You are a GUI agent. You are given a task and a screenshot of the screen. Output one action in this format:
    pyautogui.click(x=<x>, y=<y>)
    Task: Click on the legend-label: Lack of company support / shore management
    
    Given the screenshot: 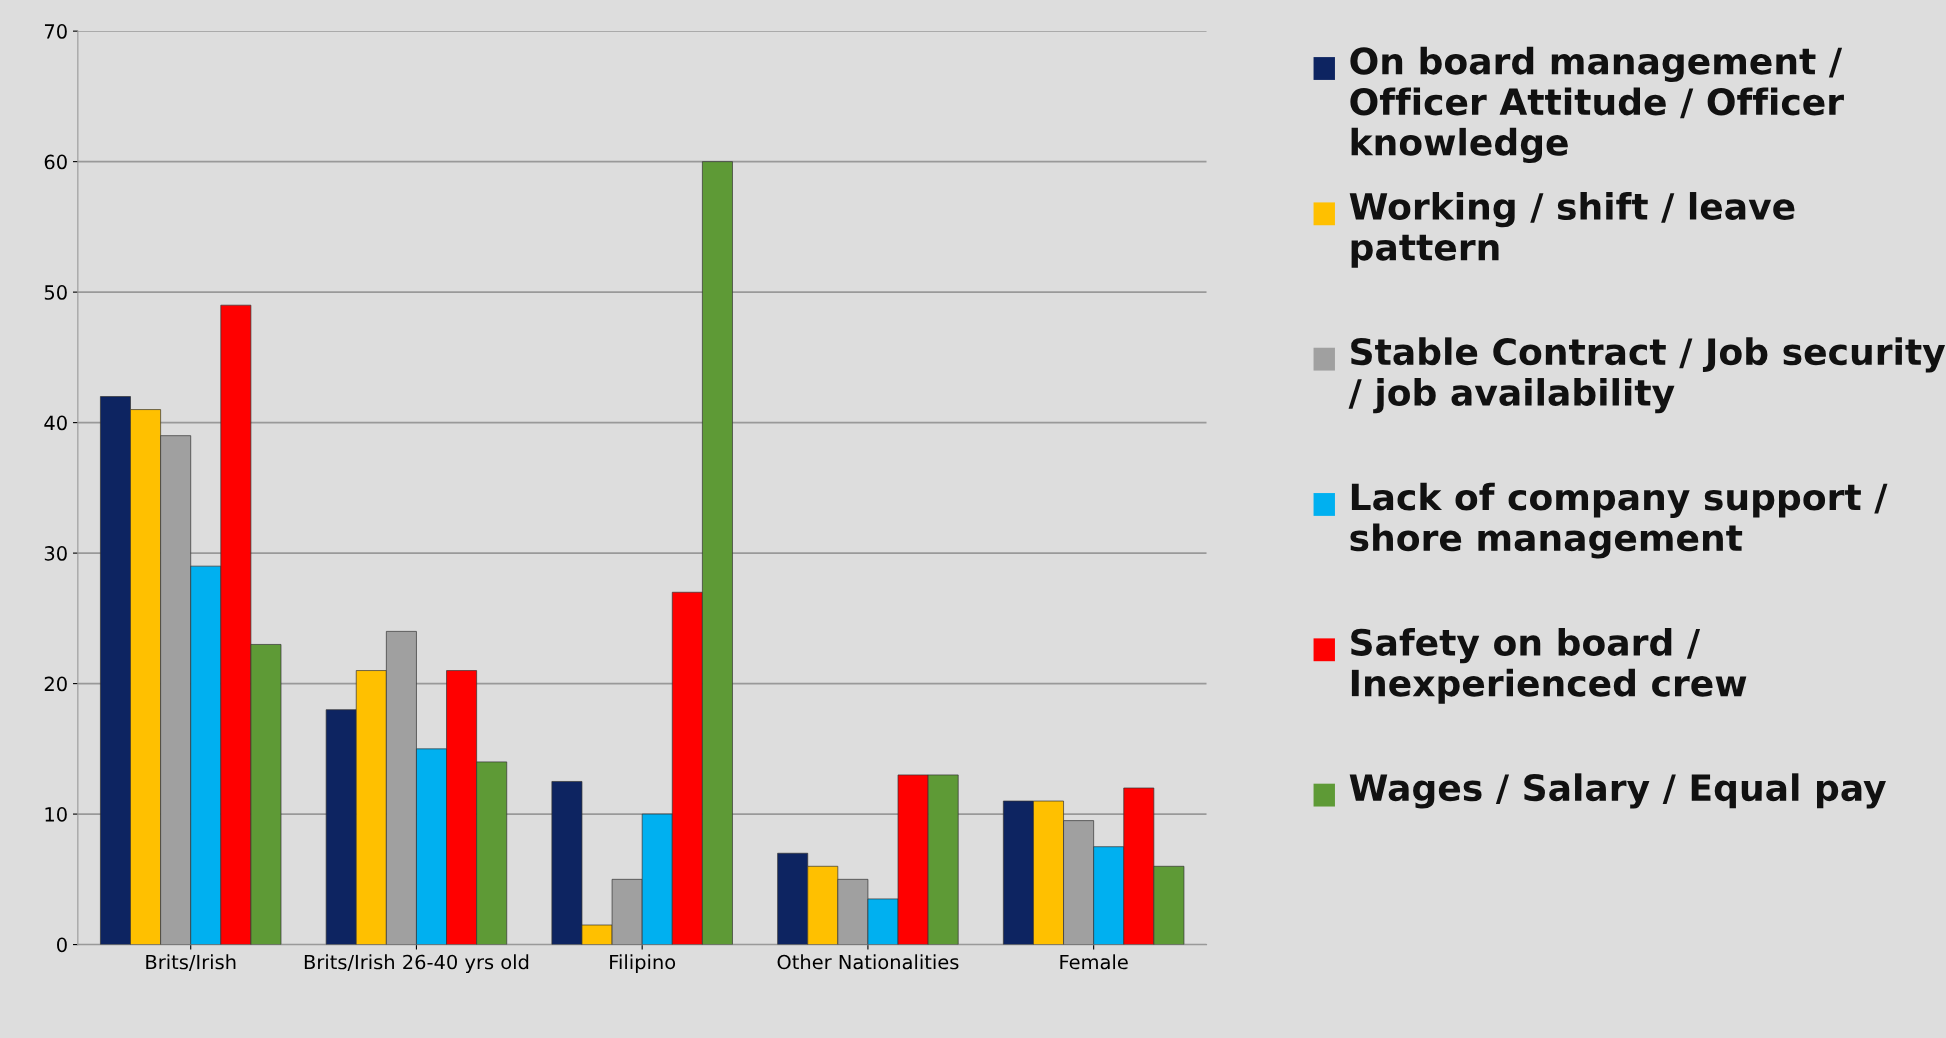 What is the action you would take?
    pyautogui.click(x=1619, y=520)
    